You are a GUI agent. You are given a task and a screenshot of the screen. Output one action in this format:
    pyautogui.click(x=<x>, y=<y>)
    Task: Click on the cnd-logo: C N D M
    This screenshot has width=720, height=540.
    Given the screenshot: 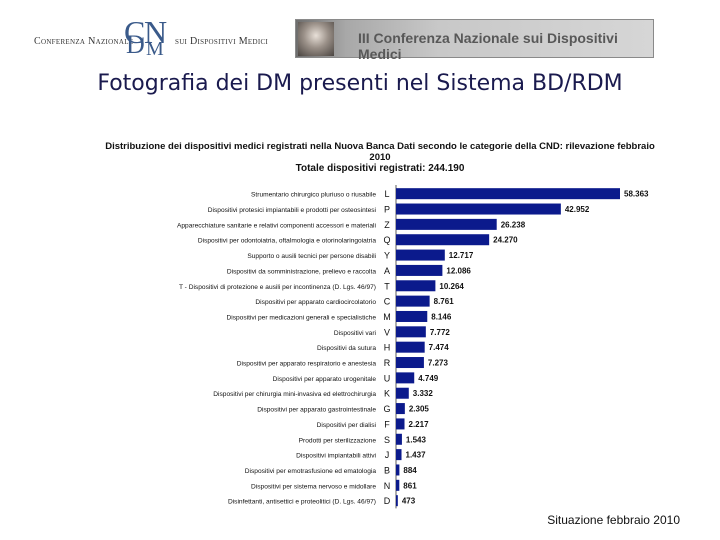 What is the action you would take?
    pyautogui.click(x=147, y=37)
    